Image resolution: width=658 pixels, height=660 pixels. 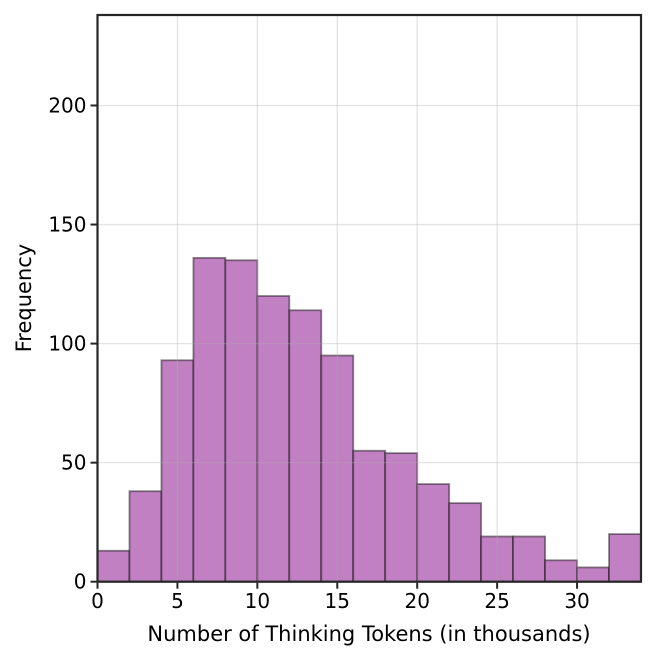 I want to click on y-tick-label: 100, so click(x=67, y=344).